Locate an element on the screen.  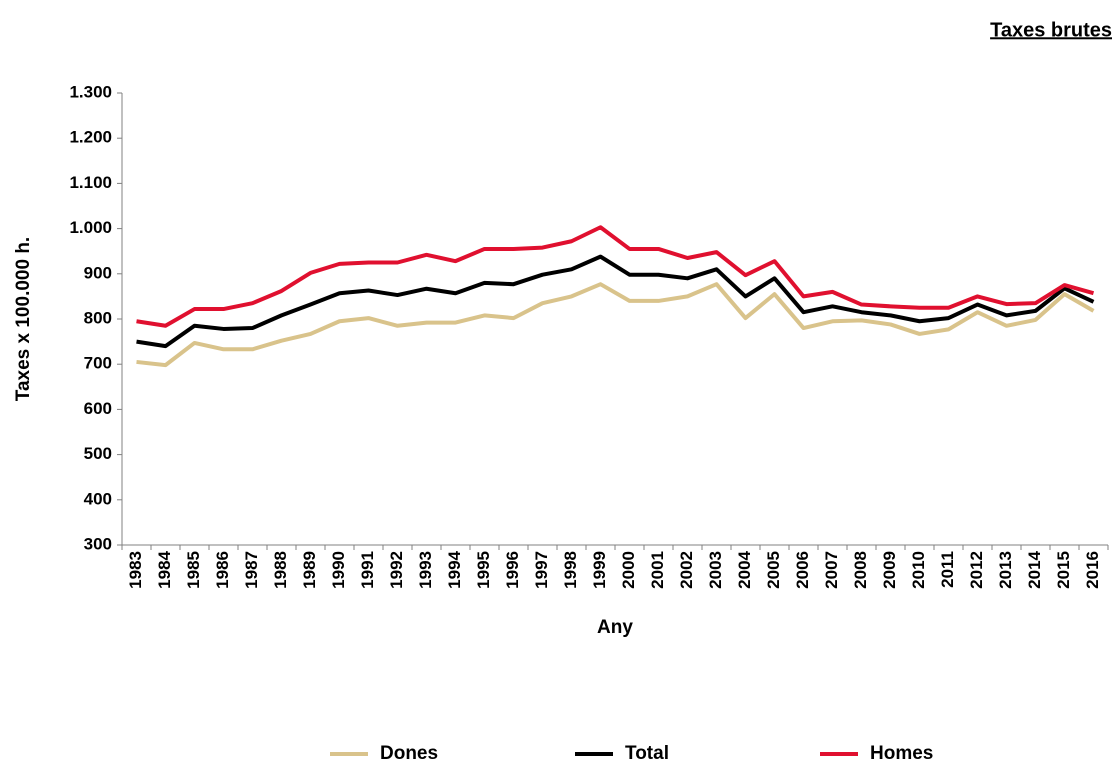
x-tick-label: 1985 is located at coordinates (193, 570).